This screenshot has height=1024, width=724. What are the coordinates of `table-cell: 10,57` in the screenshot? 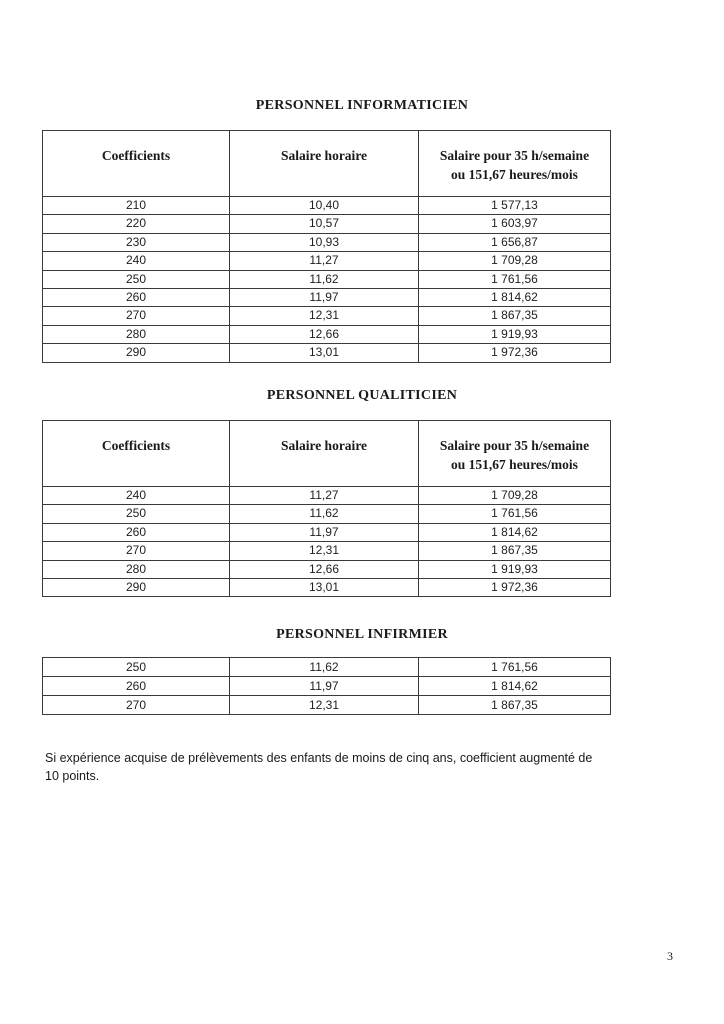 It's located at (324, 224).